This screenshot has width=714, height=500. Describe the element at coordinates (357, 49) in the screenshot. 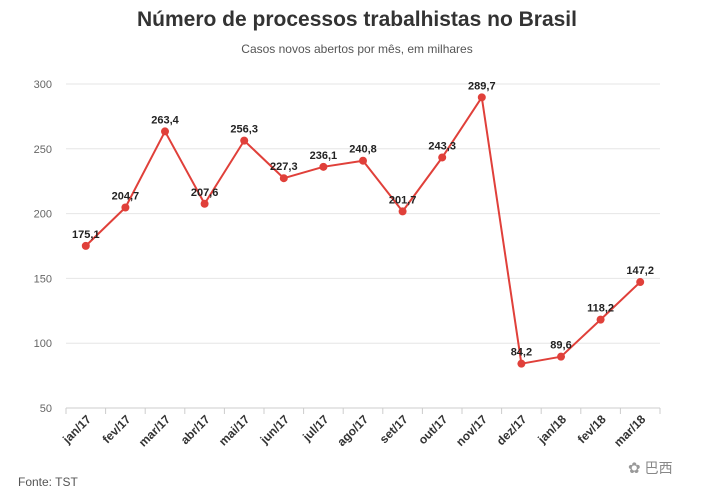

I see `chart-subtitle: Casos novos abertos por mês, em milhares` at that location.